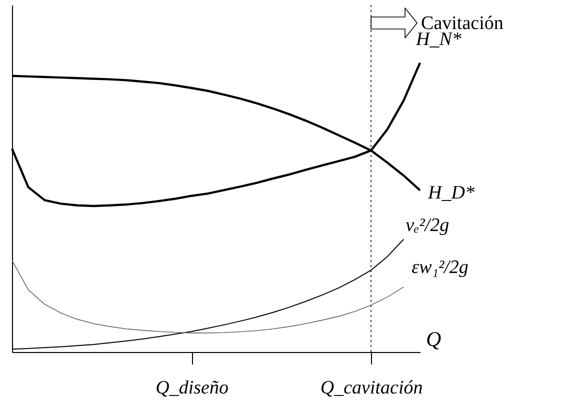 The image size is (570, 410). I want to click on x-tick-label: Q_cavitación, so click(371, 388).